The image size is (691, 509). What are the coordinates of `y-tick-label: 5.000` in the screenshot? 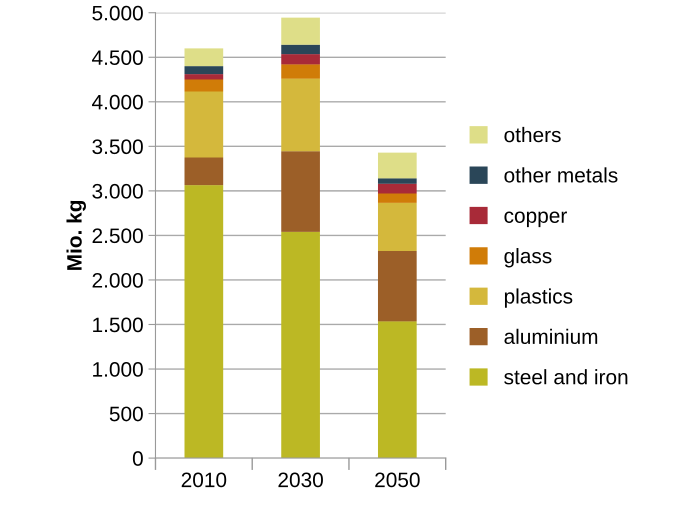 It's located at (117, 13).